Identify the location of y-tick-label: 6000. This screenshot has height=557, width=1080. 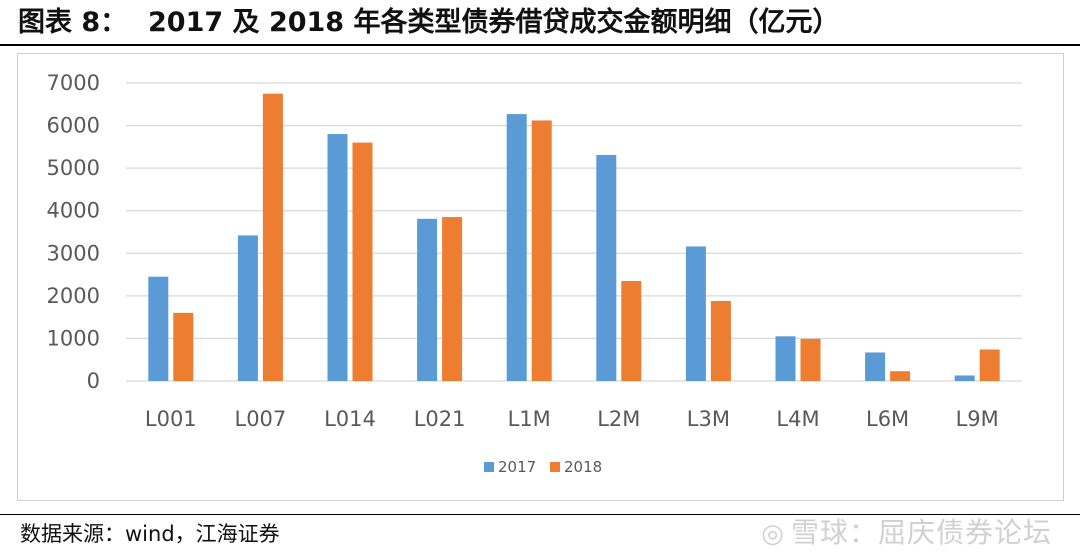
(73, 126).